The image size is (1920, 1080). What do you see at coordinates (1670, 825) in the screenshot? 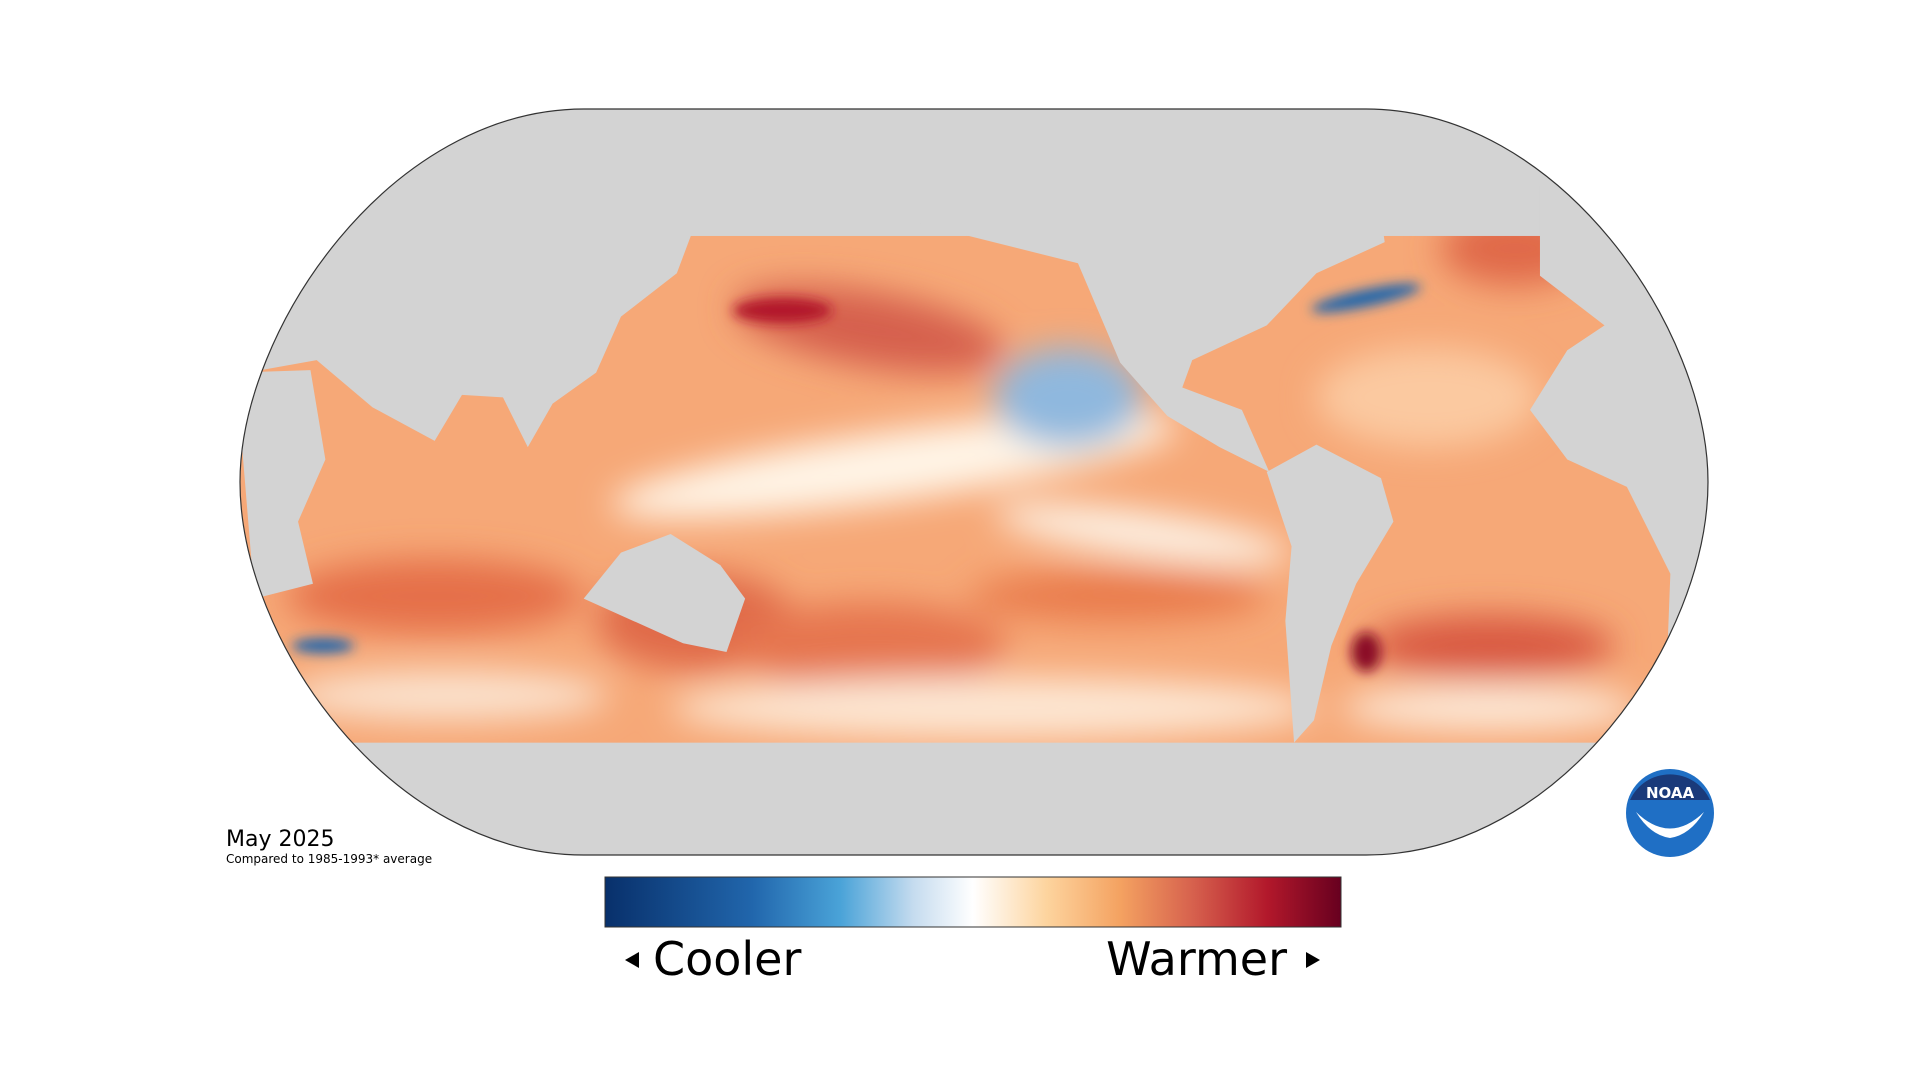
I see `logo-gull` at bounding box center [1670, 825].